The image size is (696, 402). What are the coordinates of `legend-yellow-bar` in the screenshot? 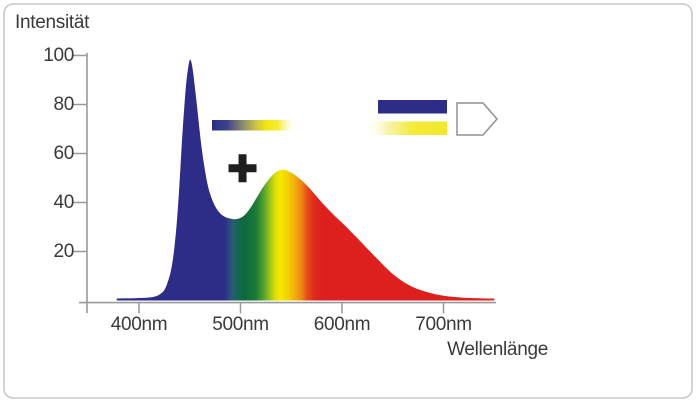 It's located at (405, 128).